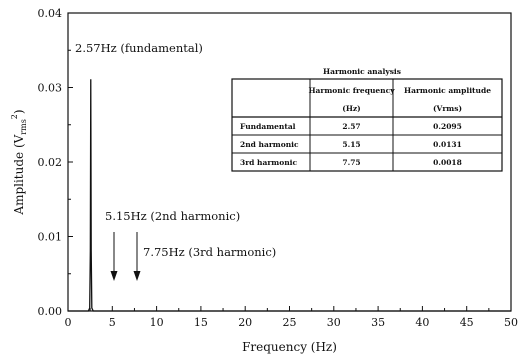  What do you see at coordinates (351, 90) in the screenshot?
I see `table-header-frequency: Harmonic frequency` at bounding box center [351, 90].